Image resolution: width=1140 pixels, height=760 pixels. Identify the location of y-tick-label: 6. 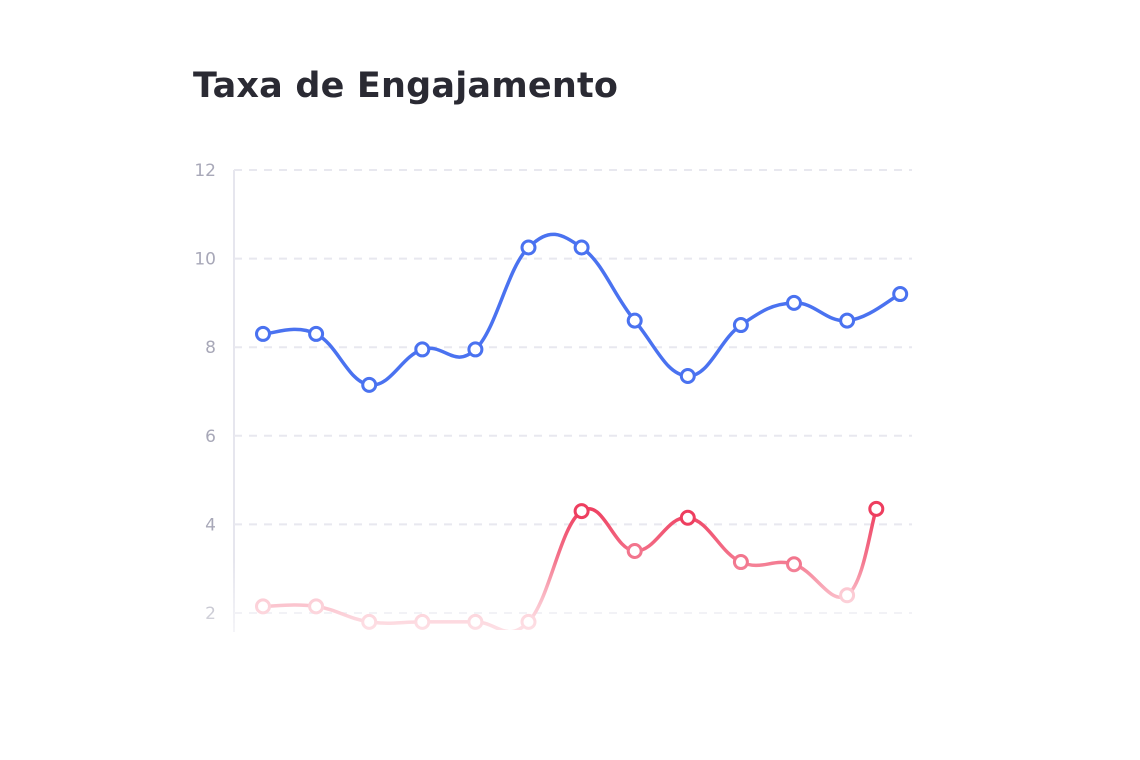
(210, 437).